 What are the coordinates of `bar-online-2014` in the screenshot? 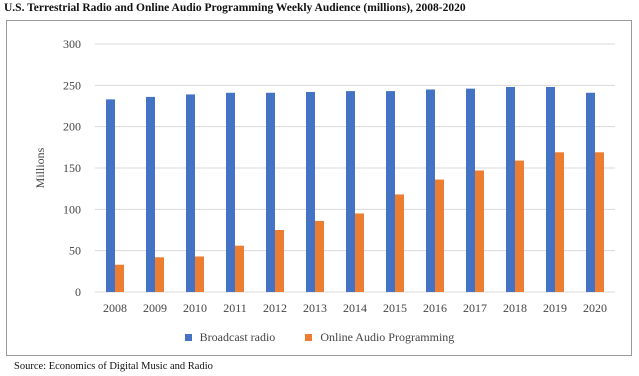 It's located at (359, 252).